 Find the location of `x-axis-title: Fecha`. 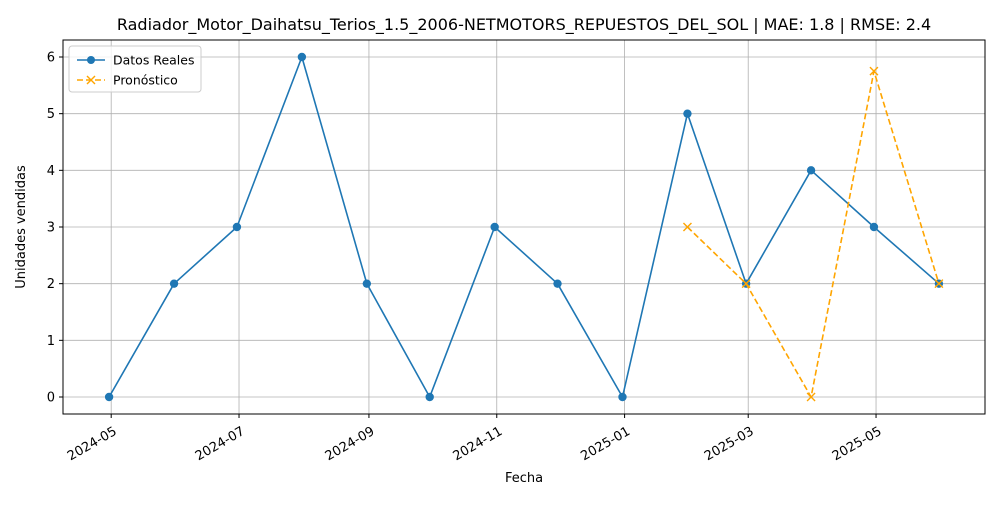

x-axis-title: Fecha is located at coordinates (524, 478).